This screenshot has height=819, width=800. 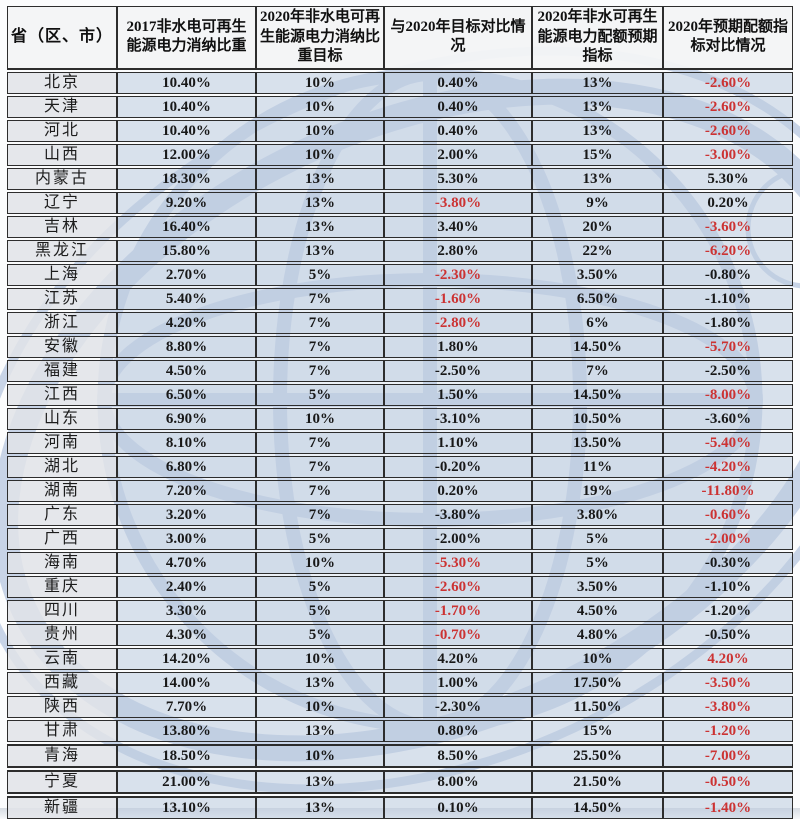 What do you see at coordinates (62, 466) in the screenshot?
I see `province-cell: 湖北` at bounding box center [62, 466].